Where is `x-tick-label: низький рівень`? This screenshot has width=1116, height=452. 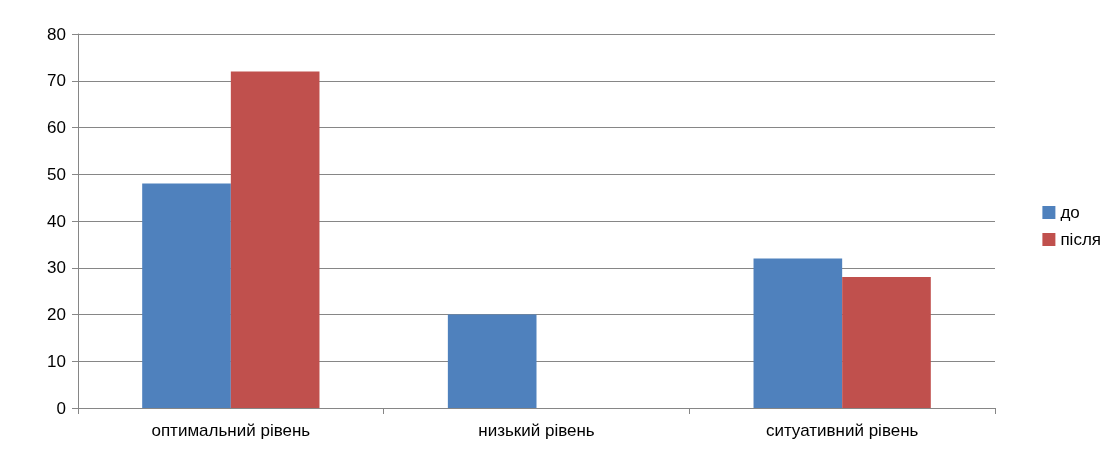 x-tick-label: низький рівень is located at coordinates (536, 430).